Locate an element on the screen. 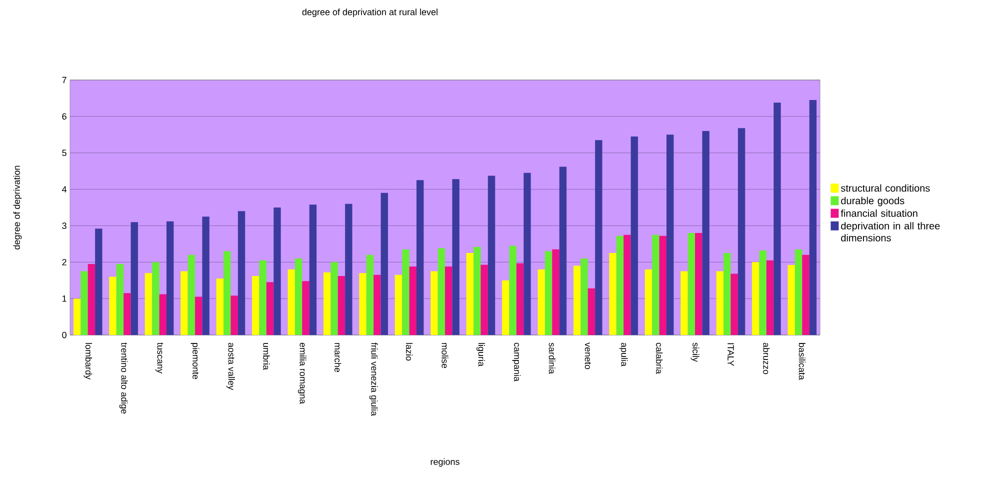  x-tick-label: tuscany is located at coordinates (159, 358).